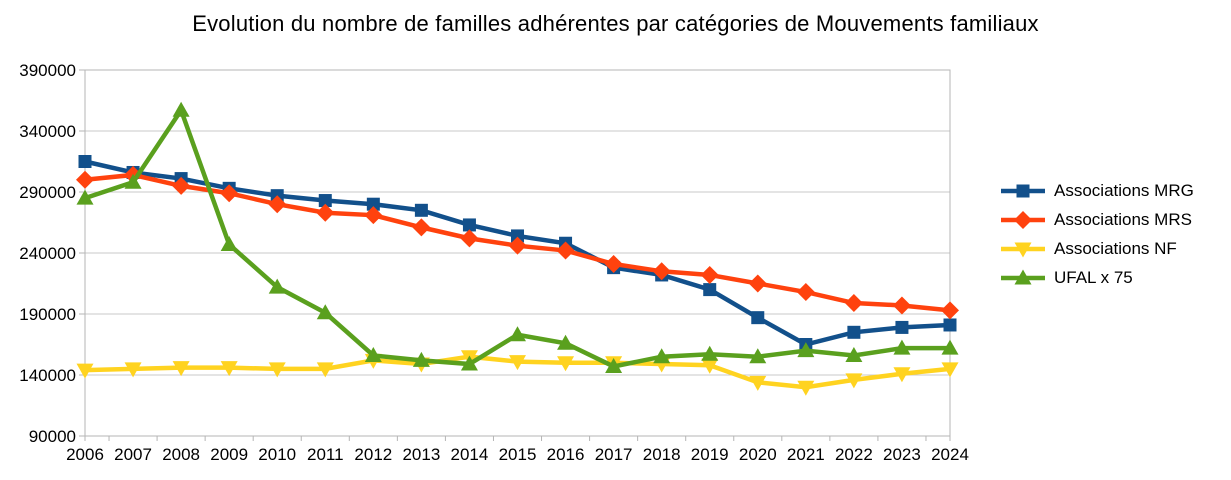  Describe the element at coordinates (47, 375) in the screenshot. I see `y-axis-tick-label: 140000` at that location.